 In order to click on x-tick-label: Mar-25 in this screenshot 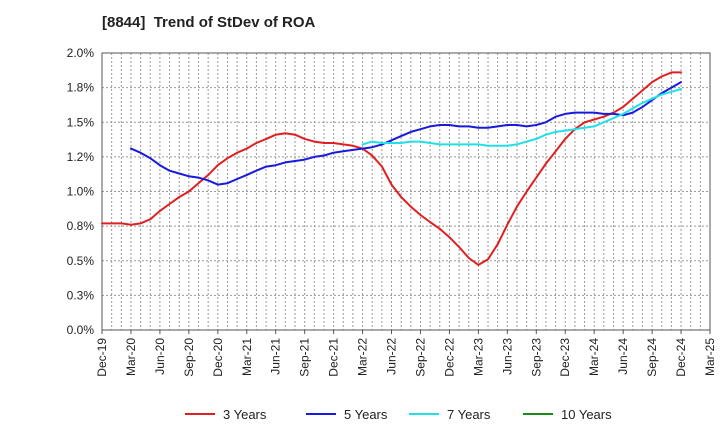, I will do `click(710, 357)`.